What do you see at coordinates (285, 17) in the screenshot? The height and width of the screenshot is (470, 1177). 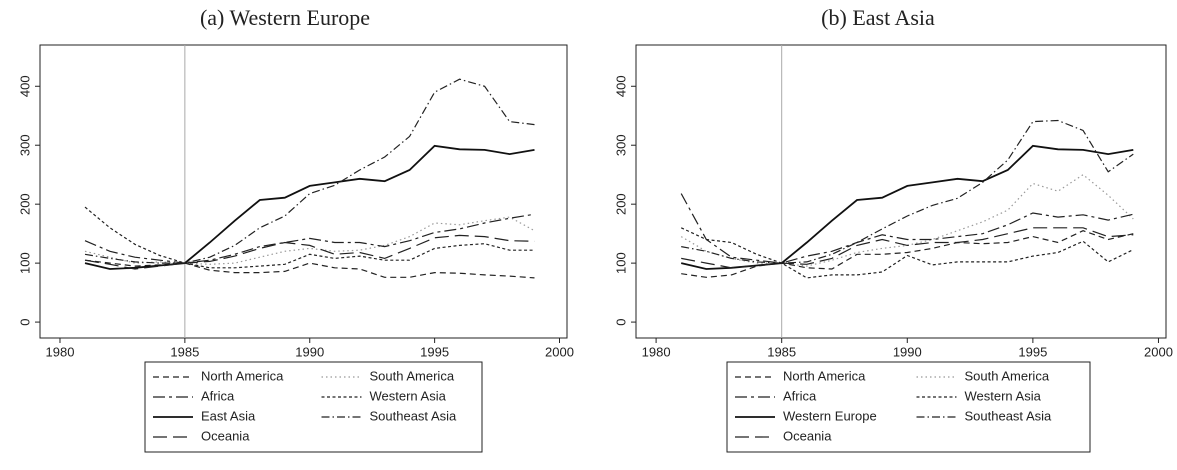 I see `chart-title: (a) Western Europe` at bounding box center [285, 17].